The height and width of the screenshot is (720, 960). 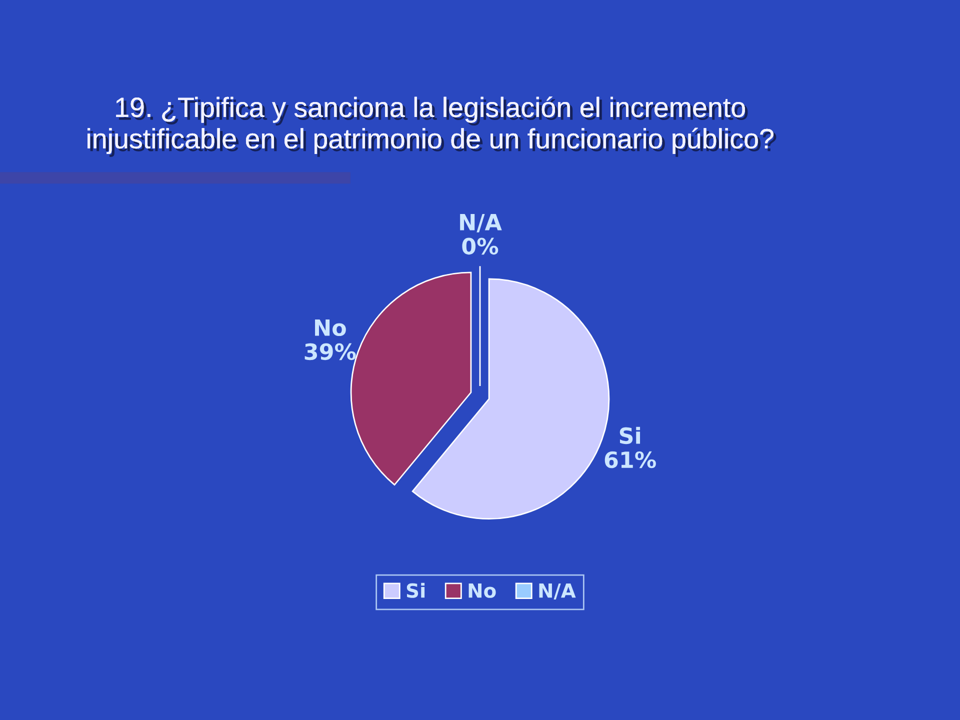 I want to click on slice-label: No, so click(x=330, y=328).